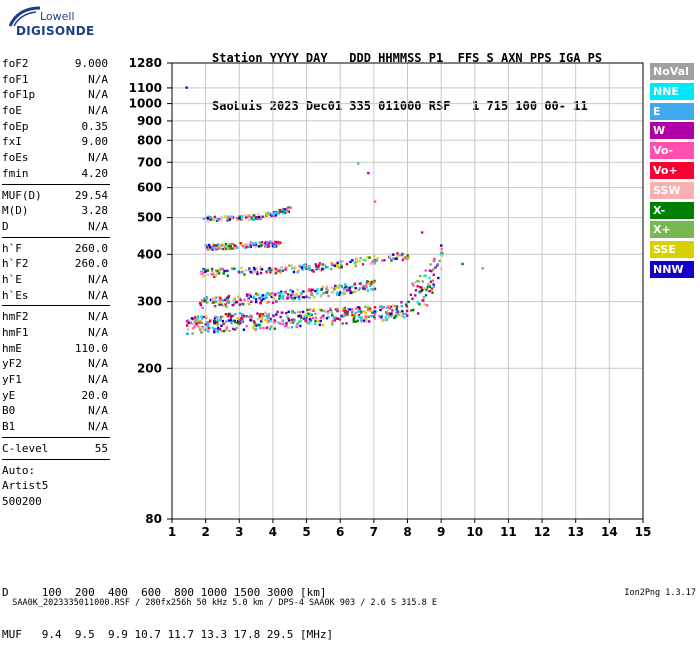 Image resolution: width=700 pixels, height=656 pixels. What do you see at coordinates (98, 332) in the screenshot?
I see `param-value: N/A` at bounding box center [98, 332].